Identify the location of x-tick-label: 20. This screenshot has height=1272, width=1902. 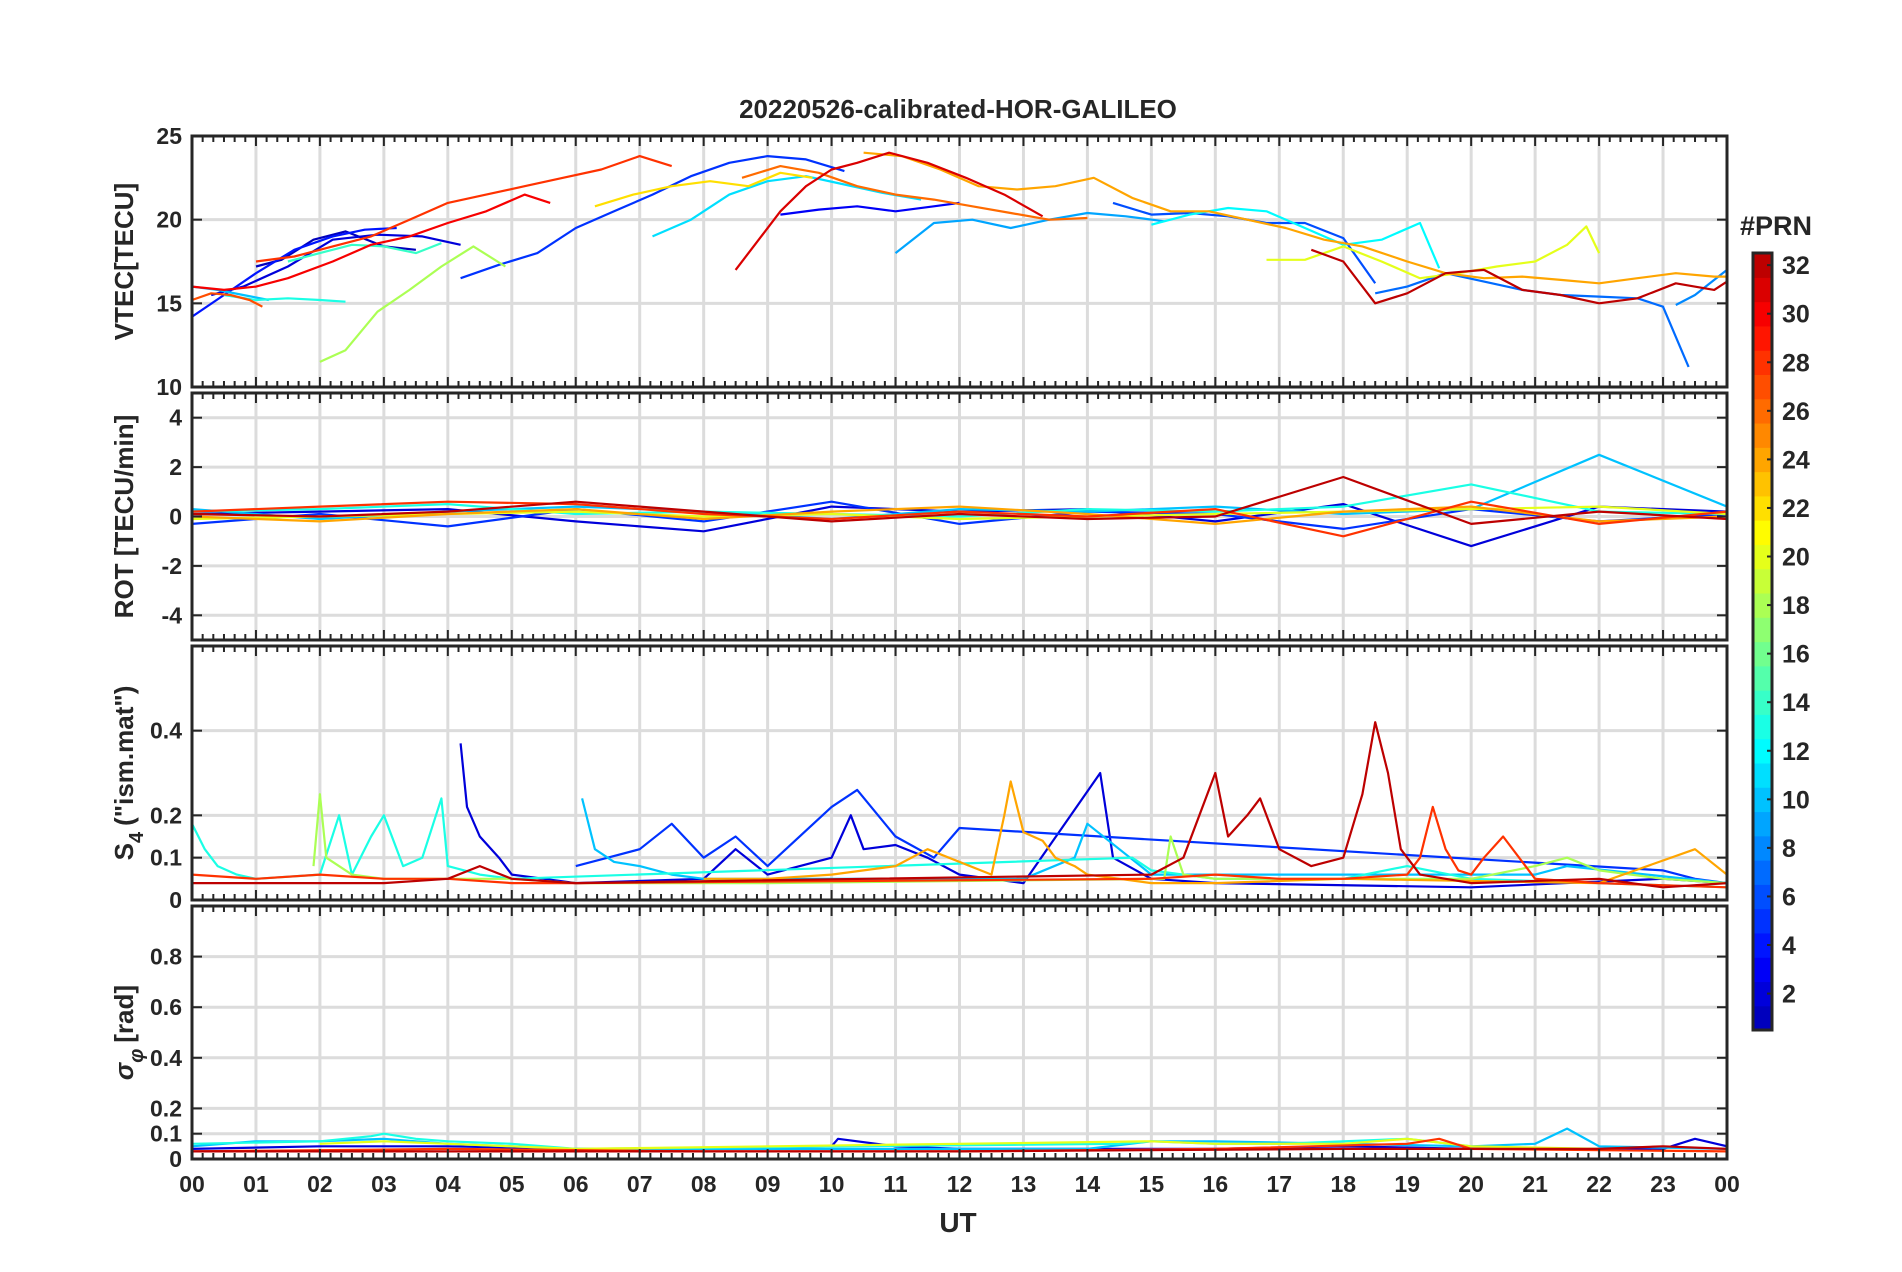
(1471, 1184).